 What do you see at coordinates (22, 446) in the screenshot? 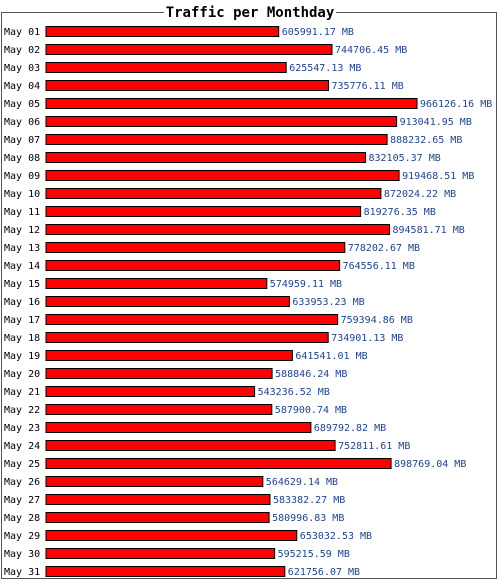
I see `category-label: May 24` at bounding box center [22, 446].